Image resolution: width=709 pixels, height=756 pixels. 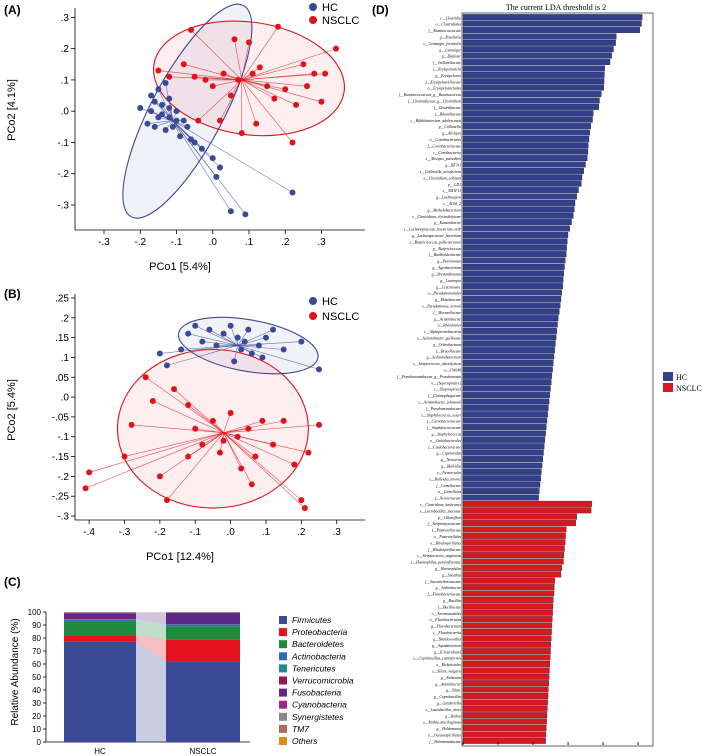 What do you see at coordinates (151, 621) in the screenshot?
I see `bar-connector-band` at bounding box center [151, 621].